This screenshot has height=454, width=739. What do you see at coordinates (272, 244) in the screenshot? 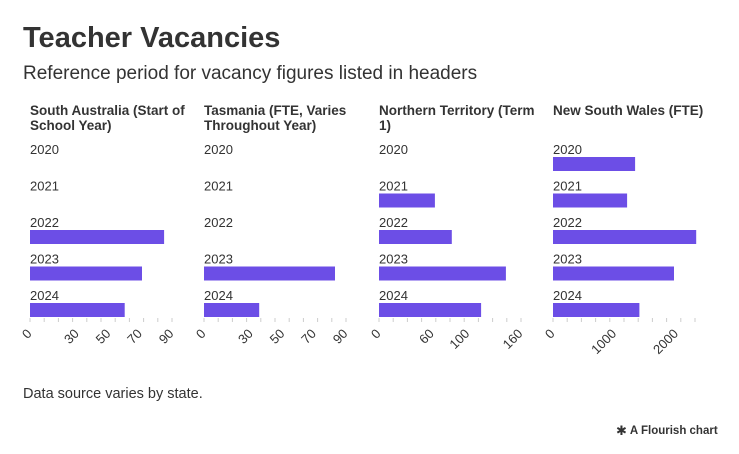
I see `panel-tasmania: 2020 2021 2022 2023 2024 0 30 50 70 90` at bounding box center [272, 244].